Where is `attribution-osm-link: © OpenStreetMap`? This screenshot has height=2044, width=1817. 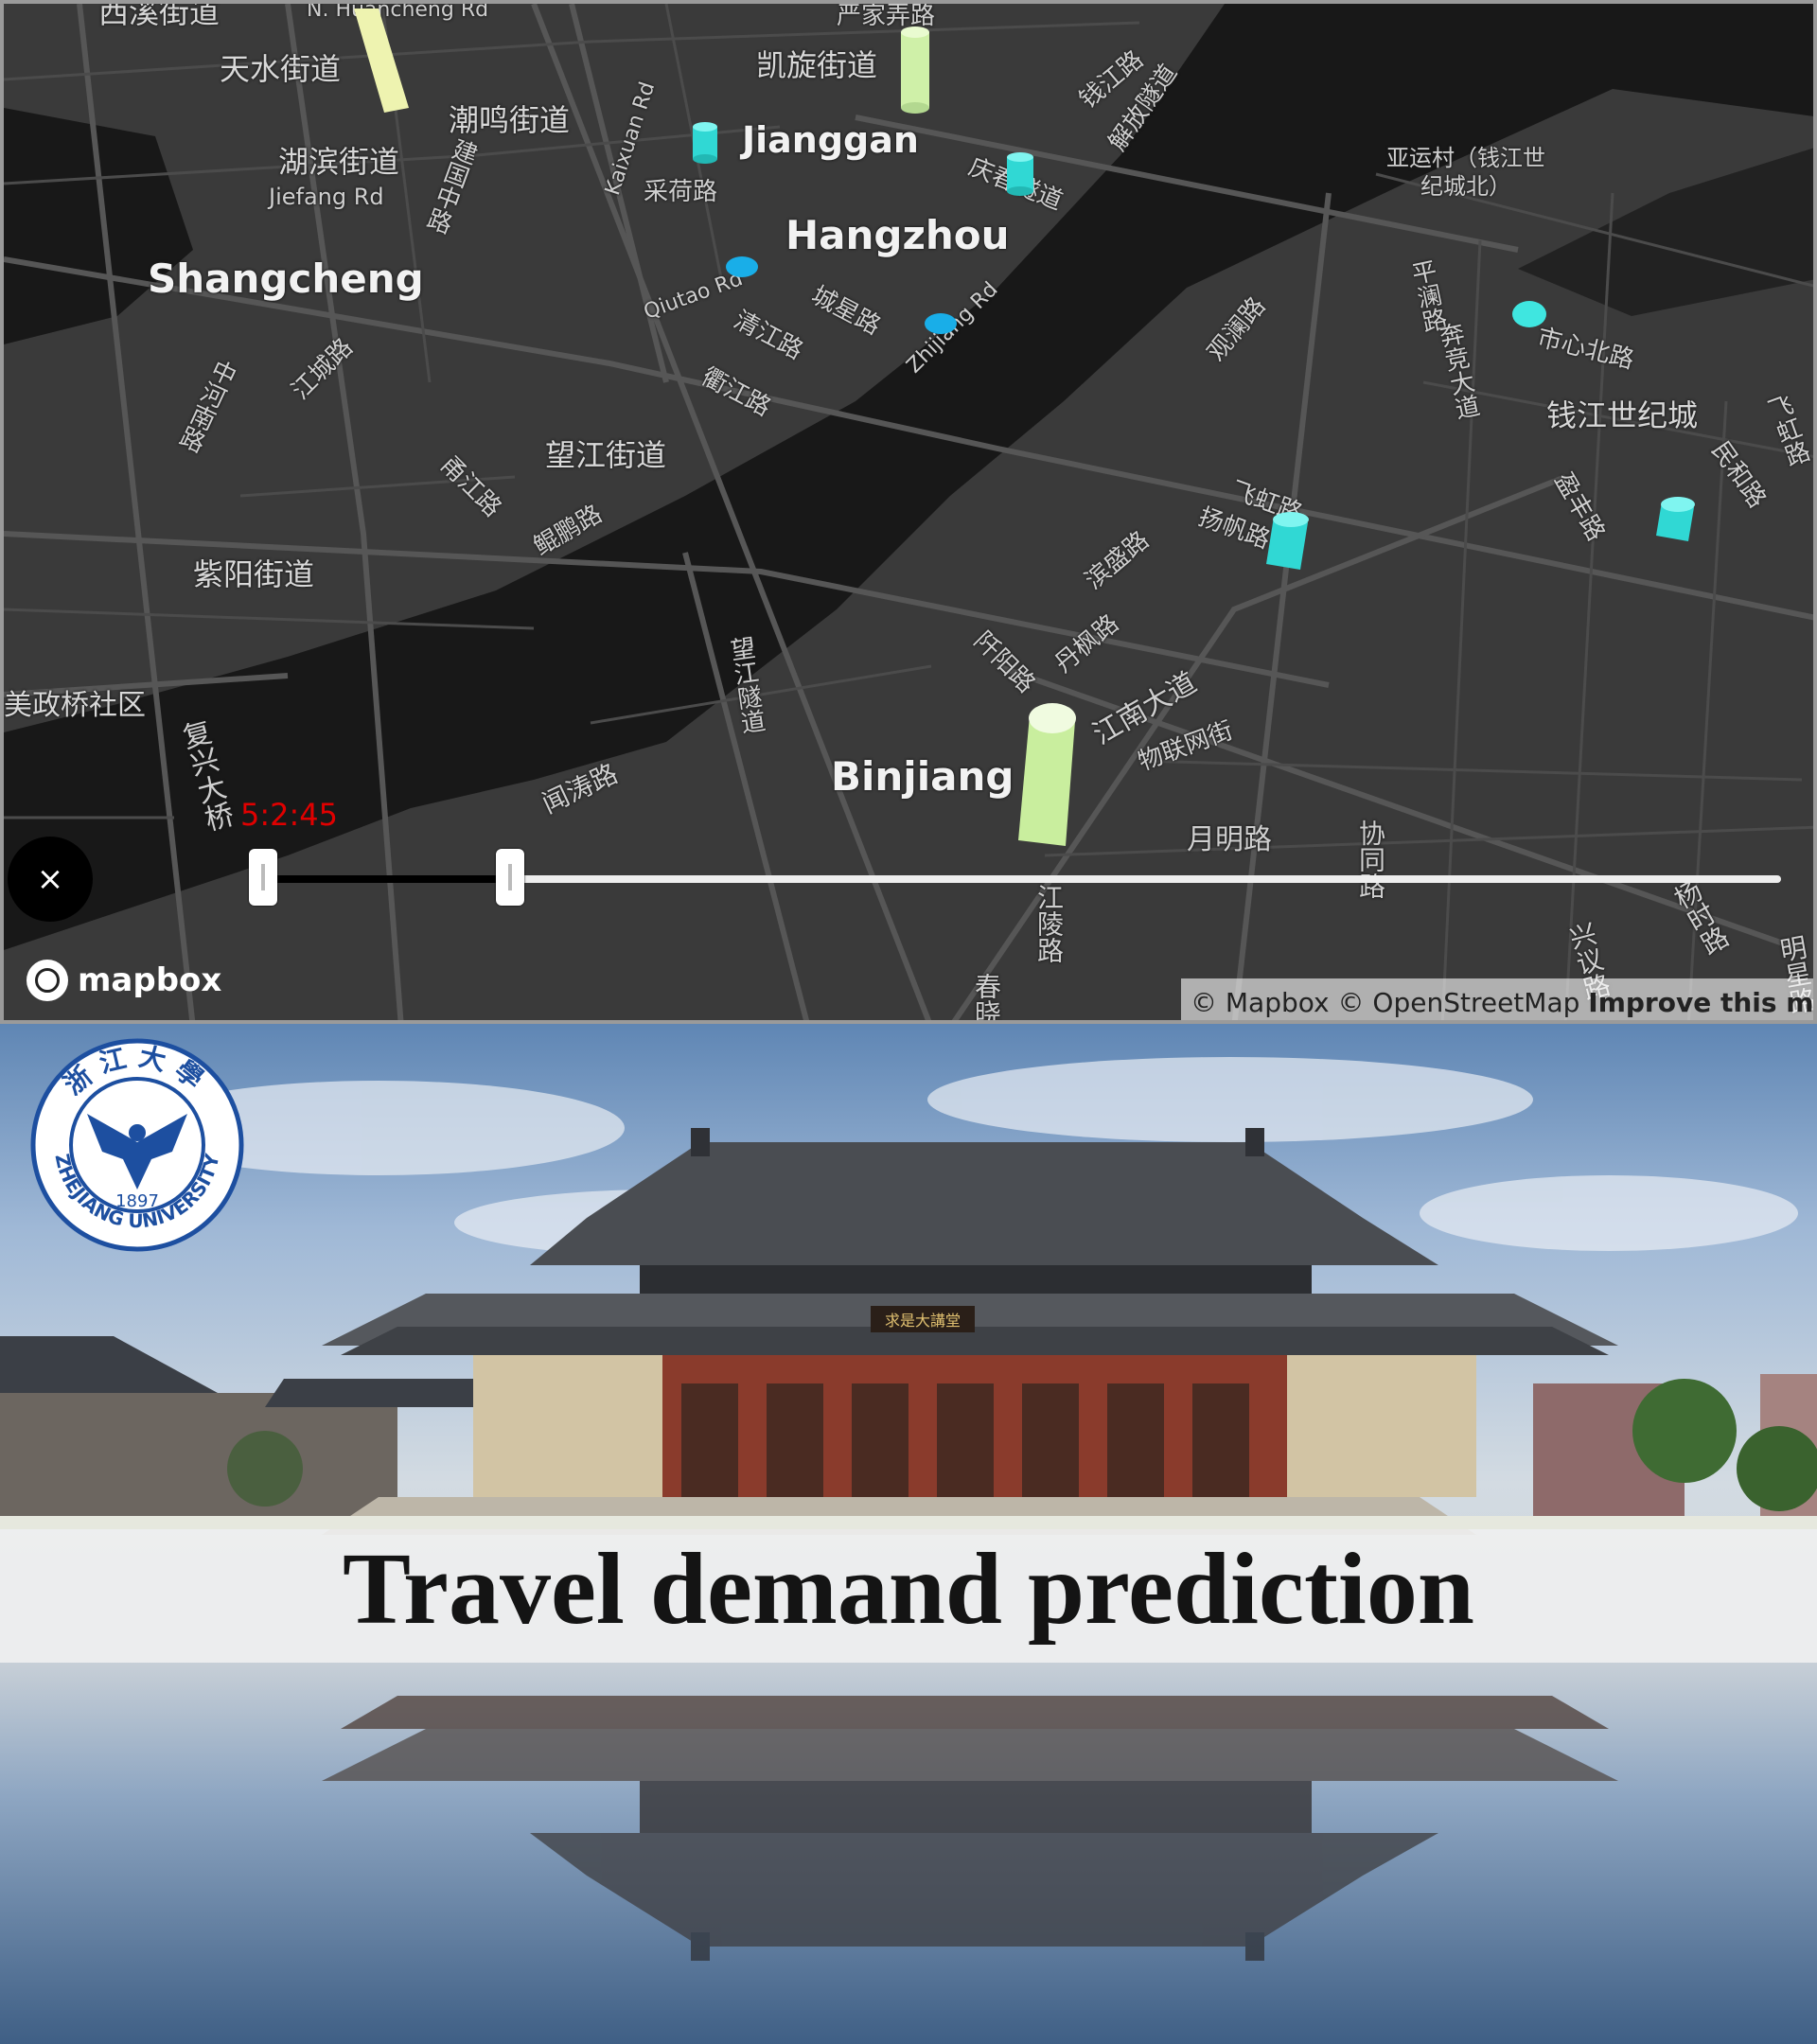
attribution-osm-link: © OpenStreetMap is located at coordinates (1459, 1002).